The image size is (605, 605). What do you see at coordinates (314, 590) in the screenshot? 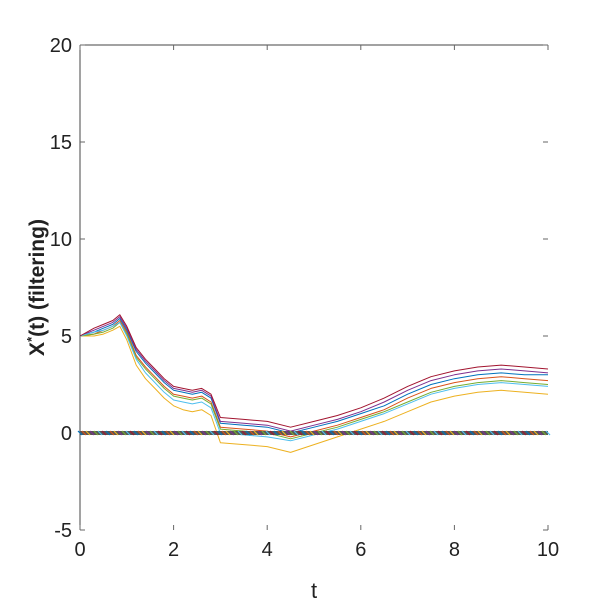
I see `x-axis-label: t` at bounding box center [314, 590].